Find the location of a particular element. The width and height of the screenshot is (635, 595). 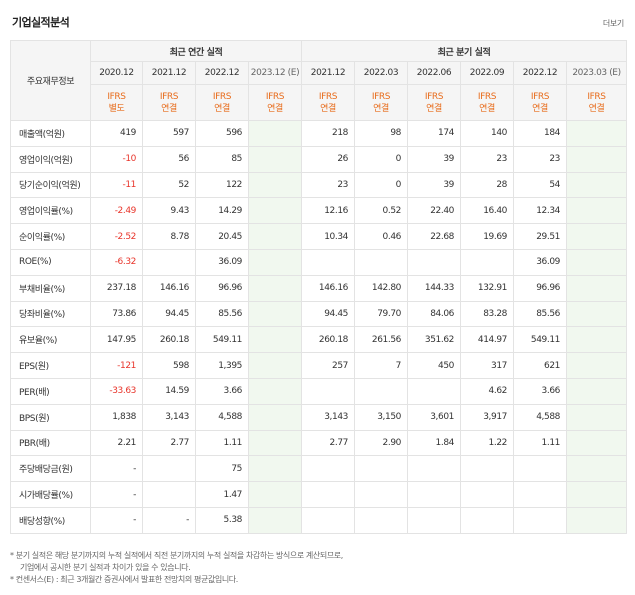

quarter-value-cell: 28 is located at coordinates (487, 185).